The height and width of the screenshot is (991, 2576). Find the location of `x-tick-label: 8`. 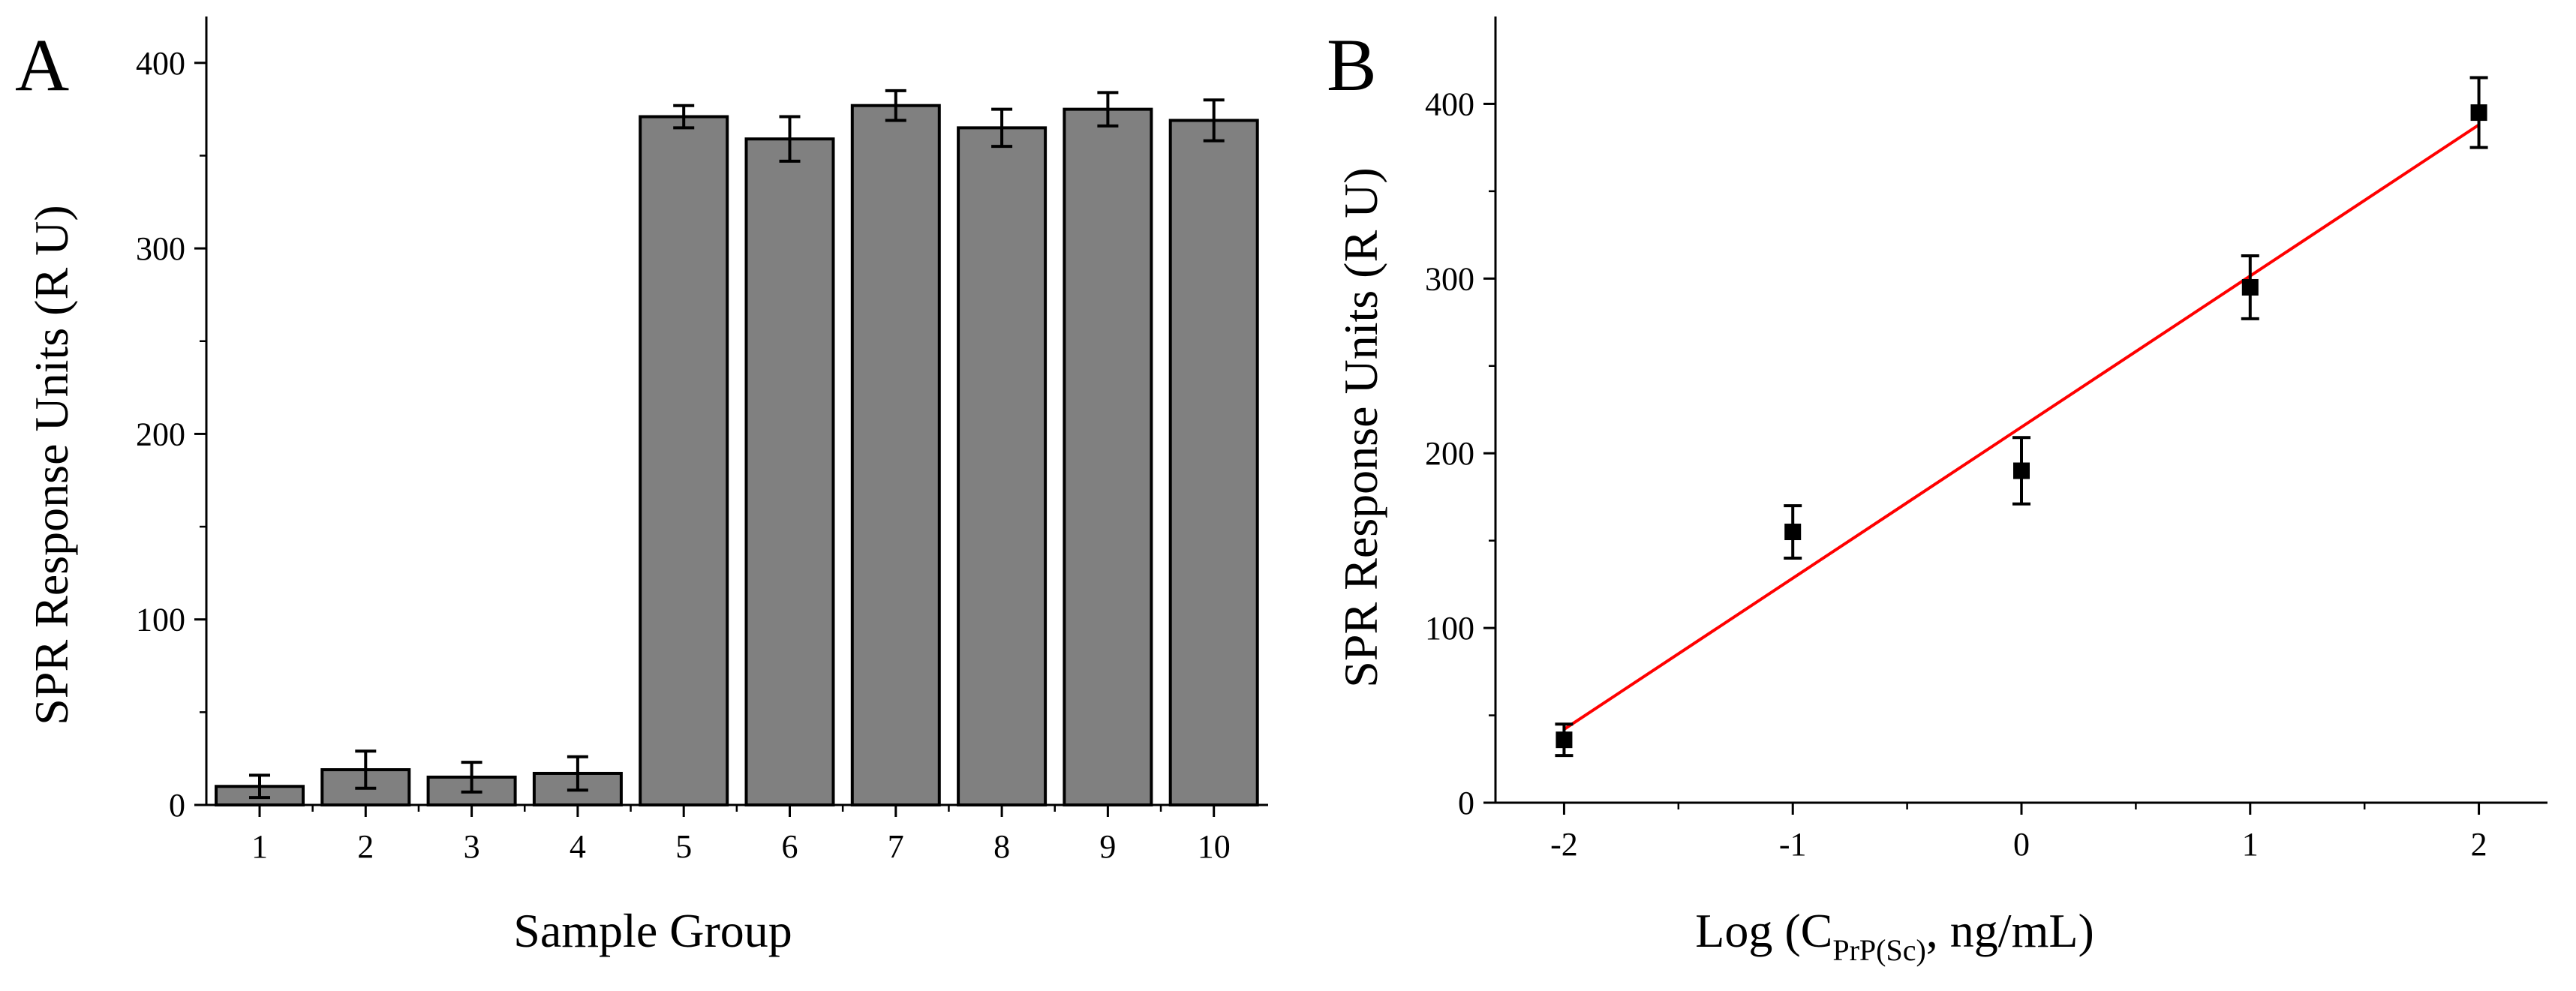

x-tick-label: 8 is located at coordinates (1001, 846).